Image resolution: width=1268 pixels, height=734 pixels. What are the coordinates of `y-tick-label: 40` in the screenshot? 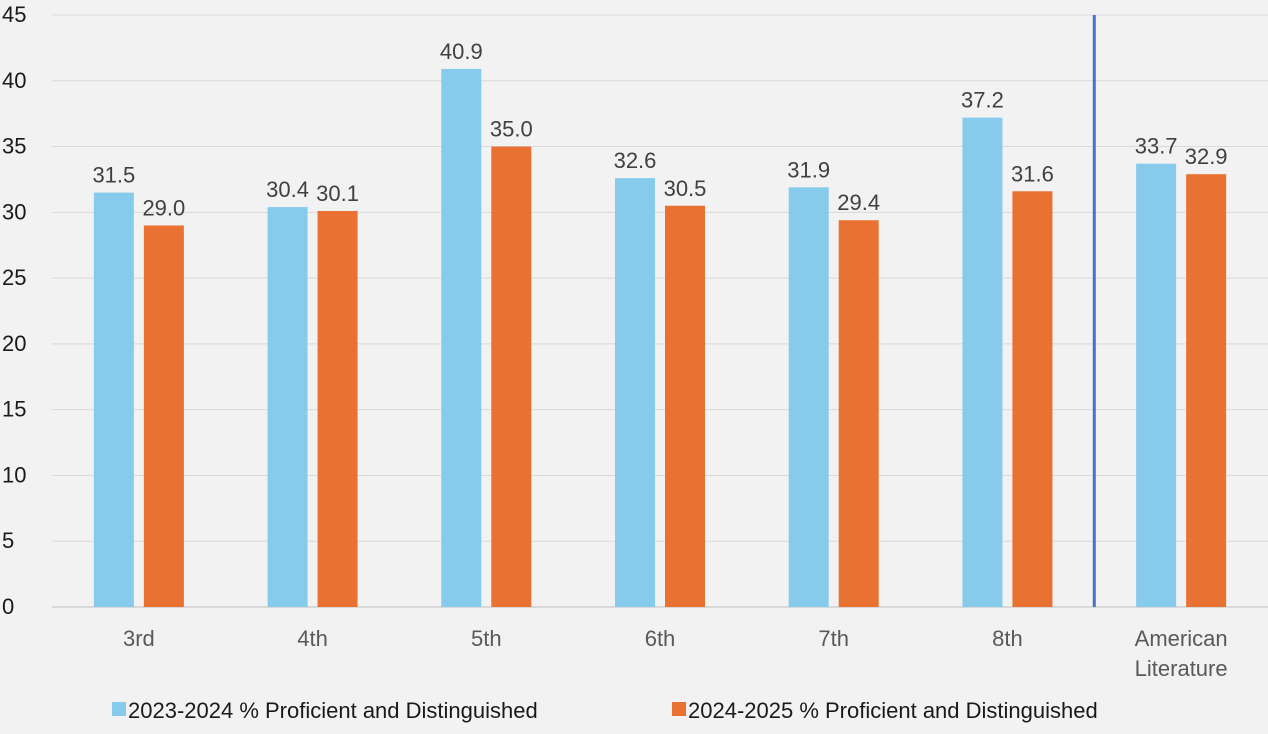 It's located at (14, 80).